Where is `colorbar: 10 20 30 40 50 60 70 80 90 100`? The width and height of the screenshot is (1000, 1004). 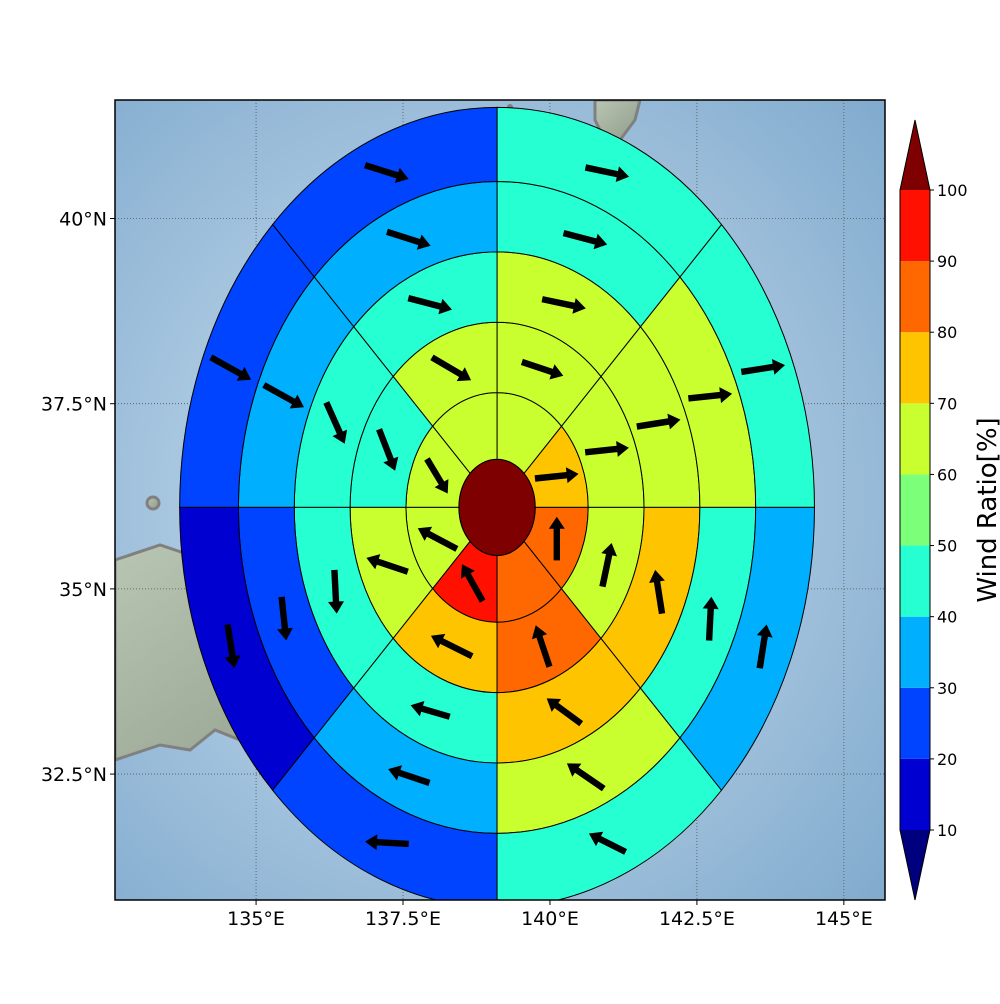 colorbar: 10 20 30 40 50 60 70 80 90 100 is located at coordinates (933, 510).